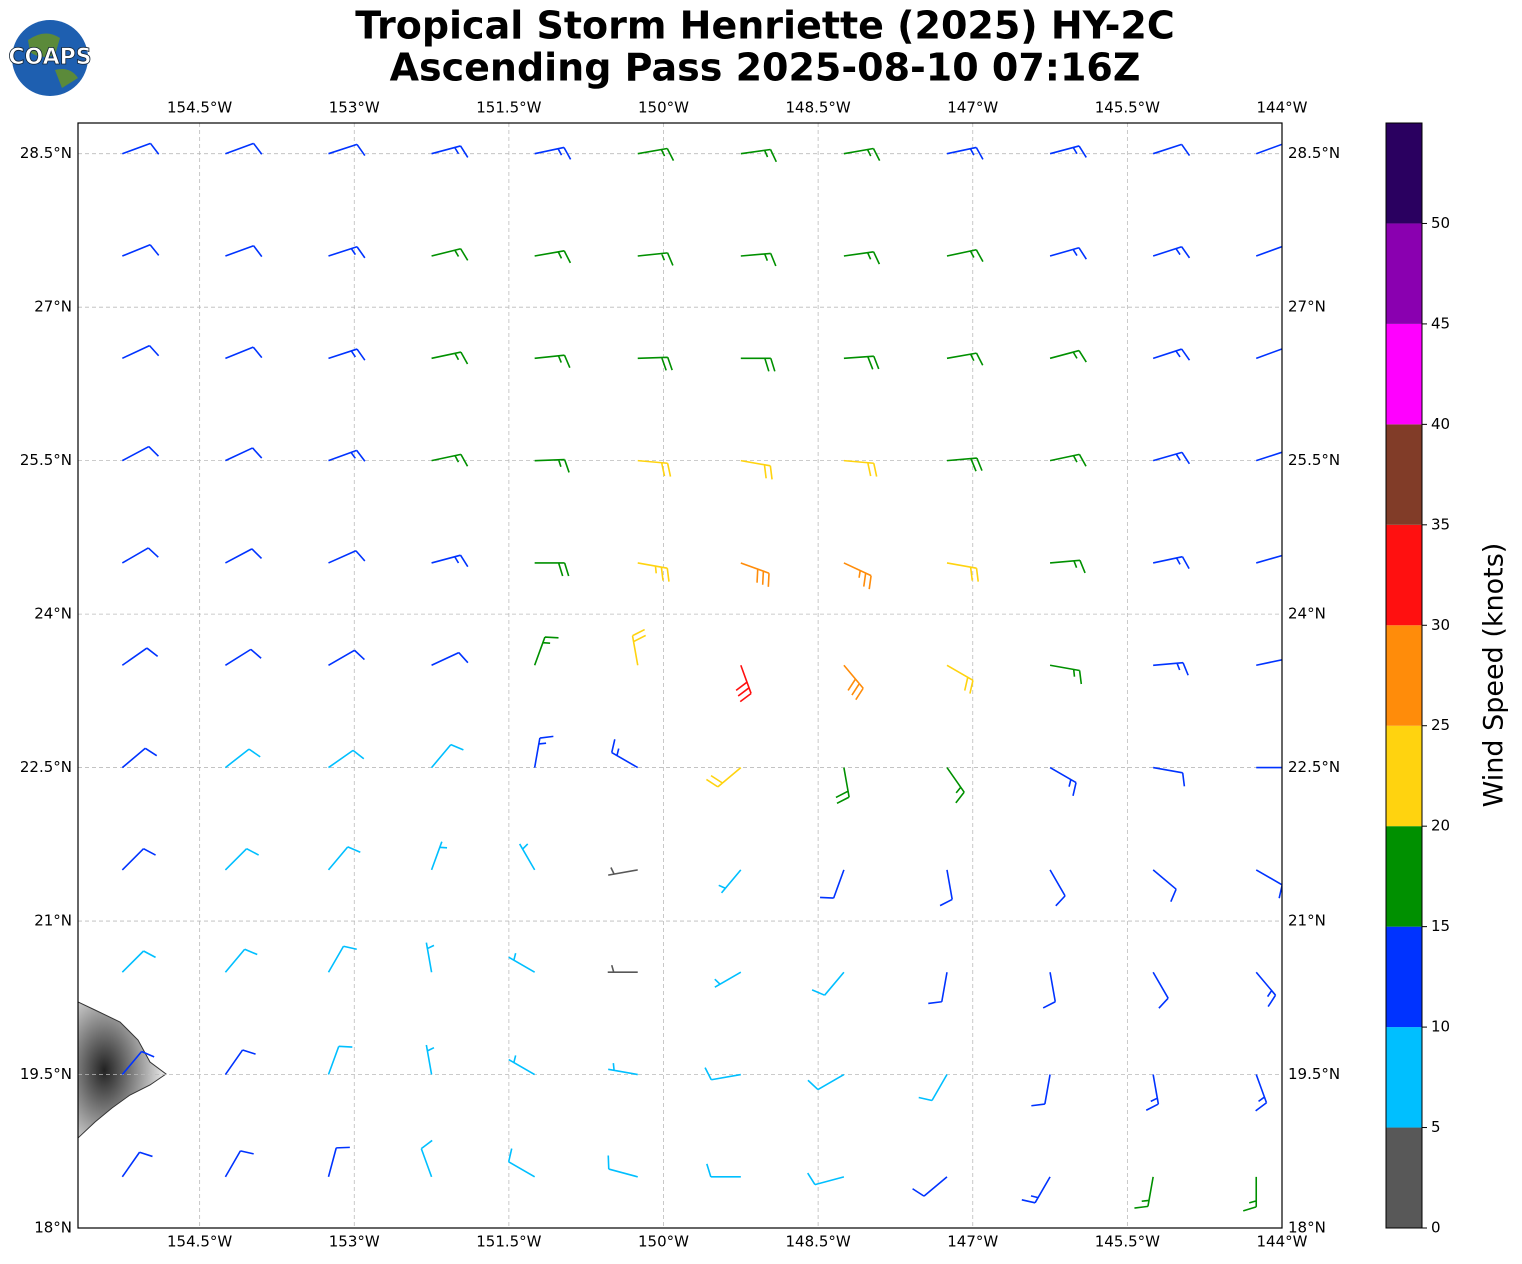  What do you see at coordinates (1440, 926) in the screenshot?
I see `colorbar-tick-label: 15` at bounding box center [1440, 926].